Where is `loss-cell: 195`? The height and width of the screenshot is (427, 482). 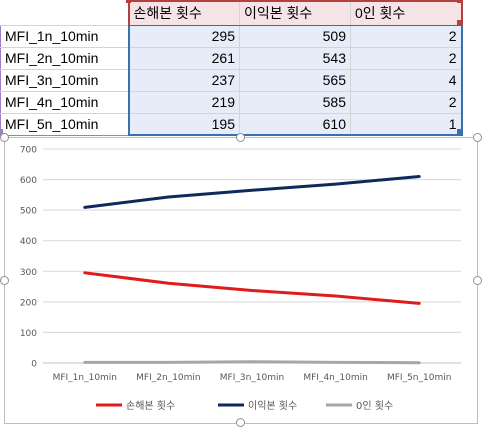
loss-cell: 195 is located at coordinates (183, 124).